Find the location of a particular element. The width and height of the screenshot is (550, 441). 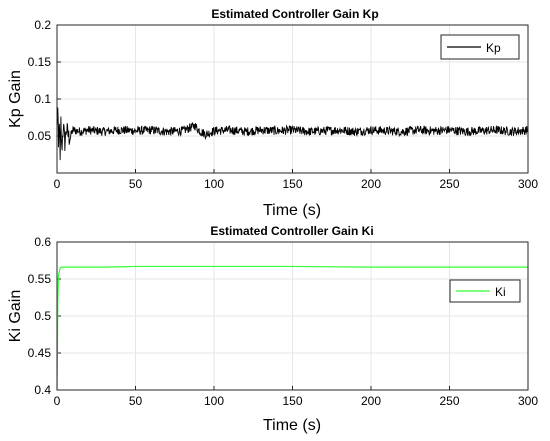

kp-y-tick-label: 0.05 is located at coordinates (40, 136).